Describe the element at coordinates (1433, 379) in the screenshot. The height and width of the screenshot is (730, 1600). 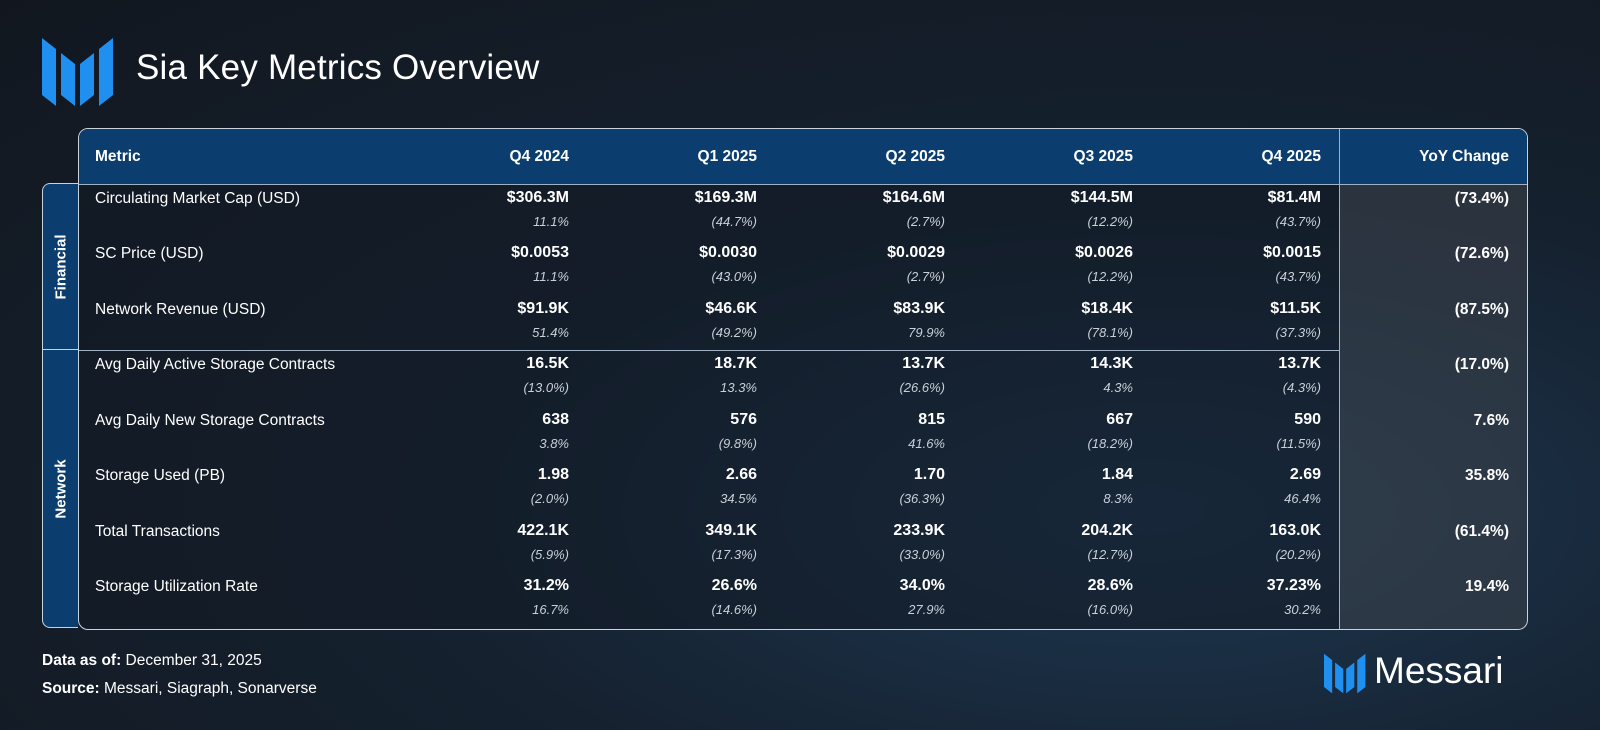
I see `yoy-column` at that location.